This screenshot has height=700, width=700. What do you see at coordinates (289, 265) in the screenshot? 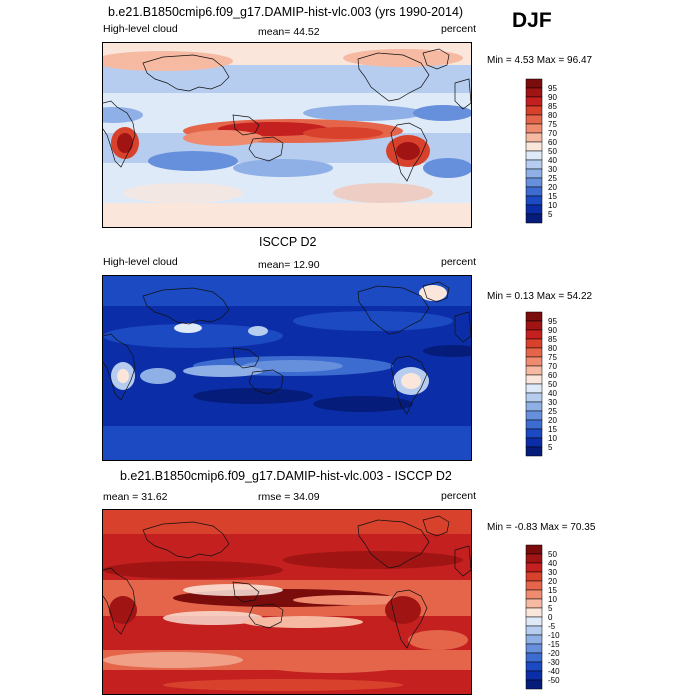
I see `panel-2-mean-label: mean= 12.90` at bounding box center [289, 265].